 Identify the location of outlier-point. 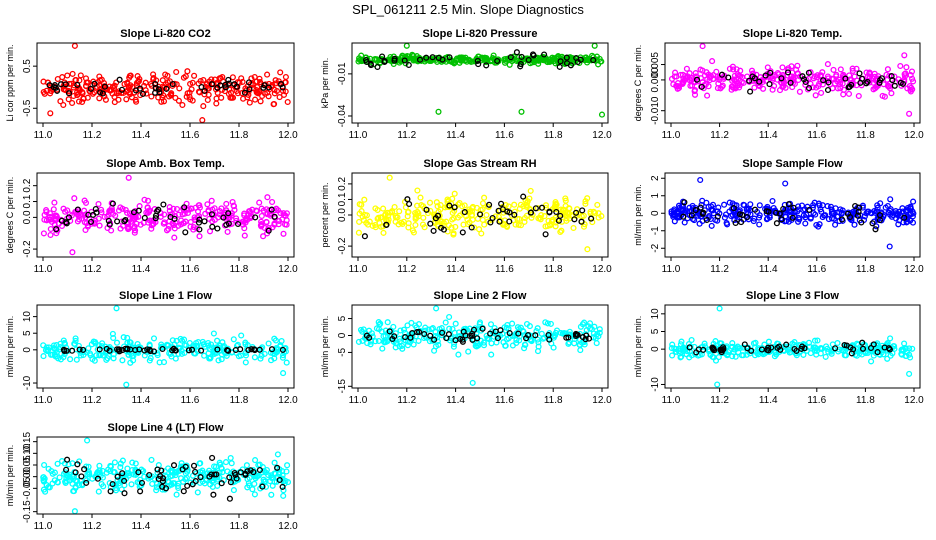
(700, 180).